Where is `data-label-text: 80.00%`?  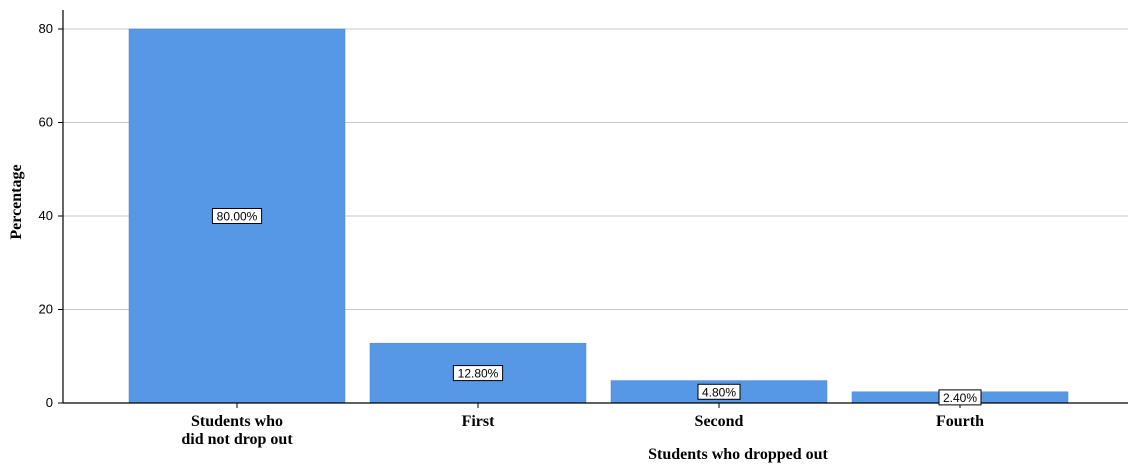
data-label-text: 80.00% is located at coordinates (237, 217).